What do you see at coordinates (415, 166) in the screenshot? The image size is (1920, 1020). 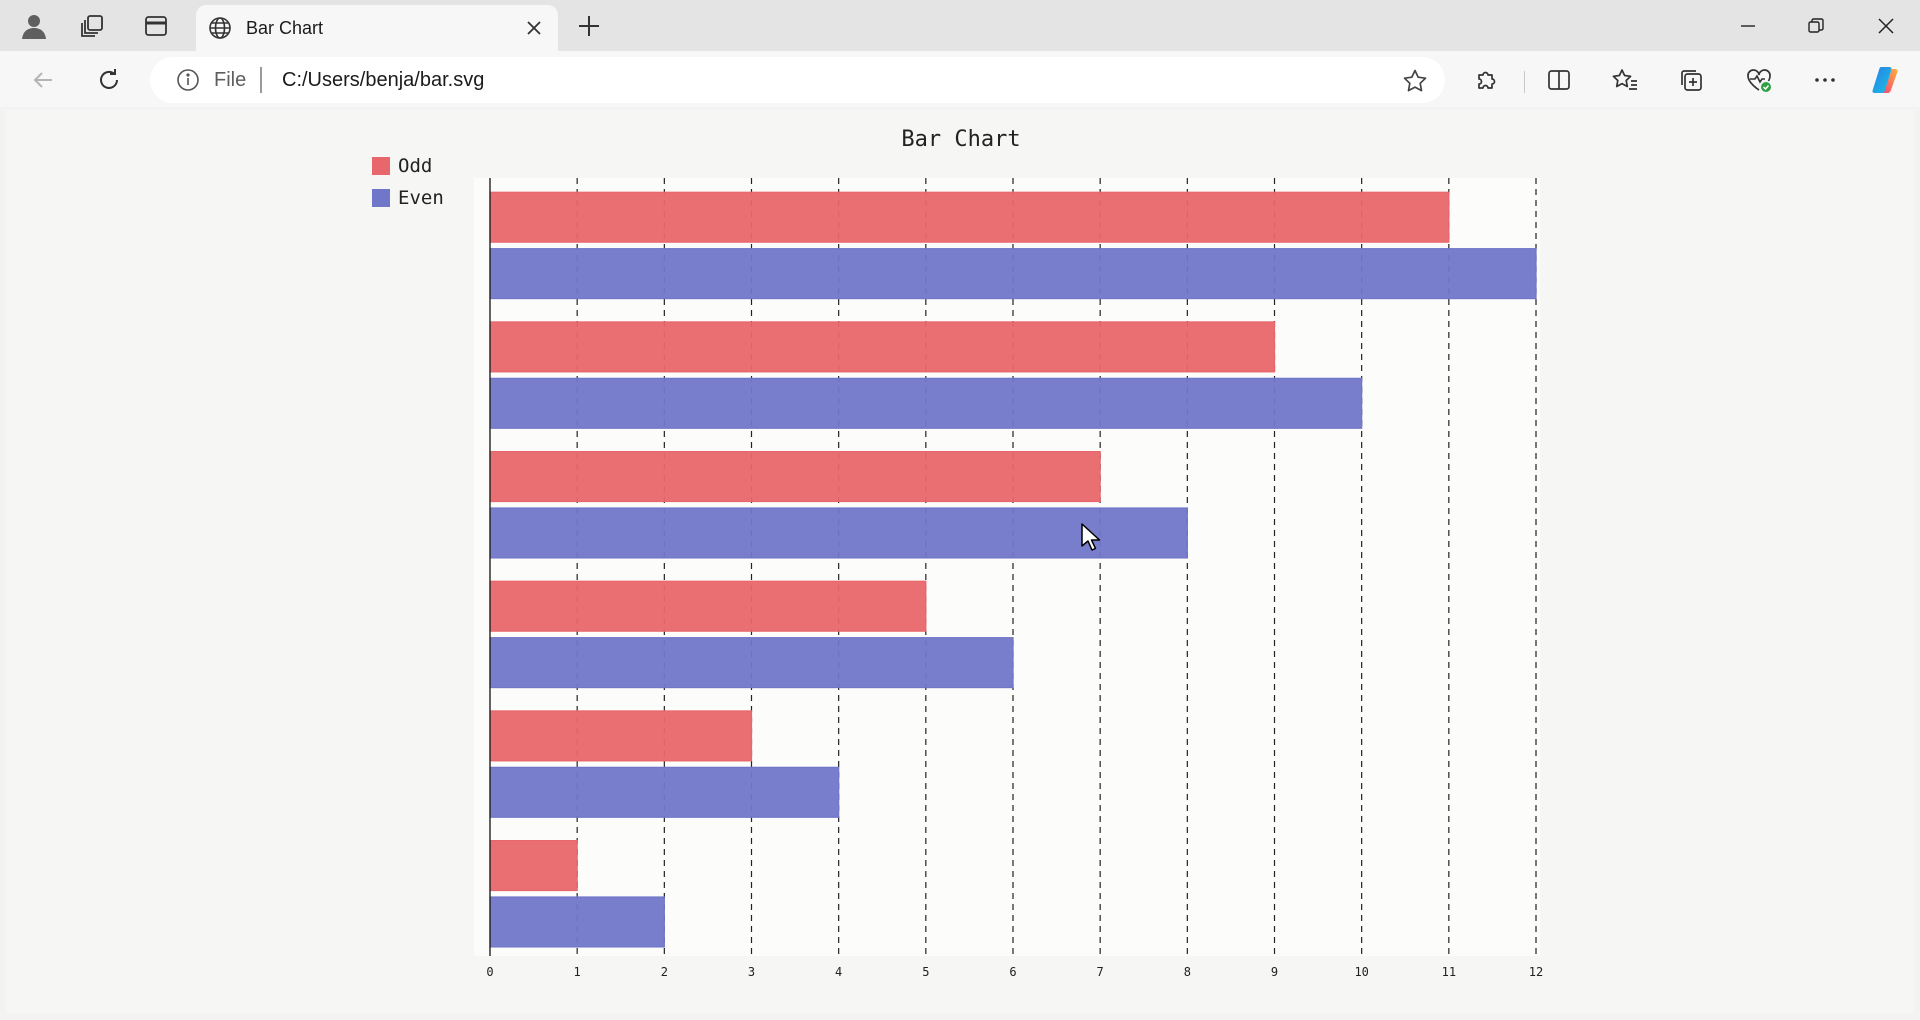 I see `legend-label-odd: Odd` at bounding box center [415, 166].